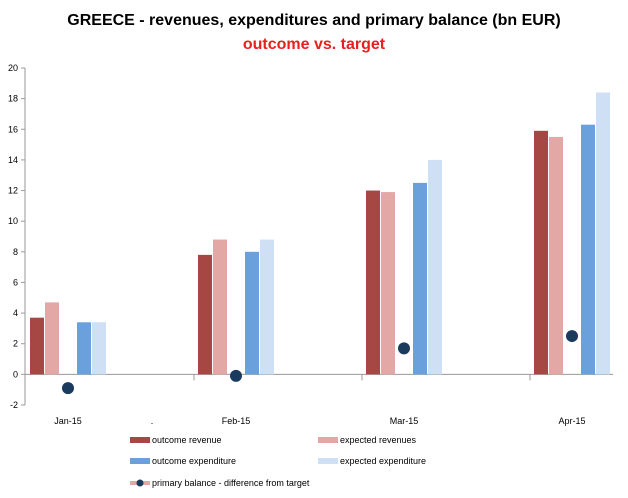 The height and width of the screenshot is (498, 628). I want to click on y-tick-label: 16, so click(13, 129).